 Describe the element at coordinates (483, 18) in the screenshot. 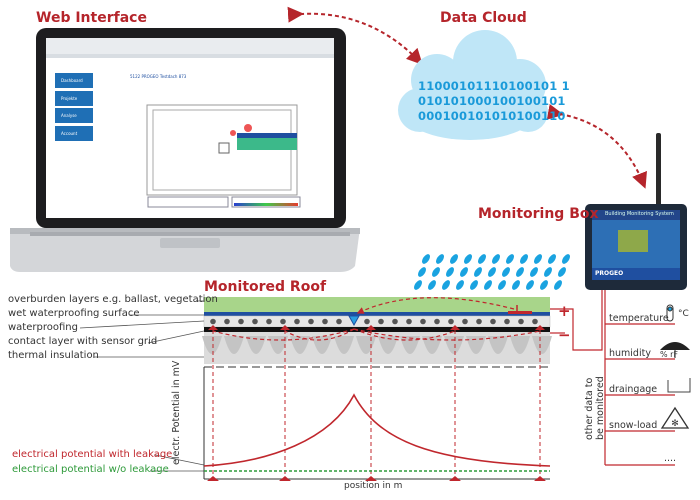

I see `data-cloud-title: Data Cloud` at that location.